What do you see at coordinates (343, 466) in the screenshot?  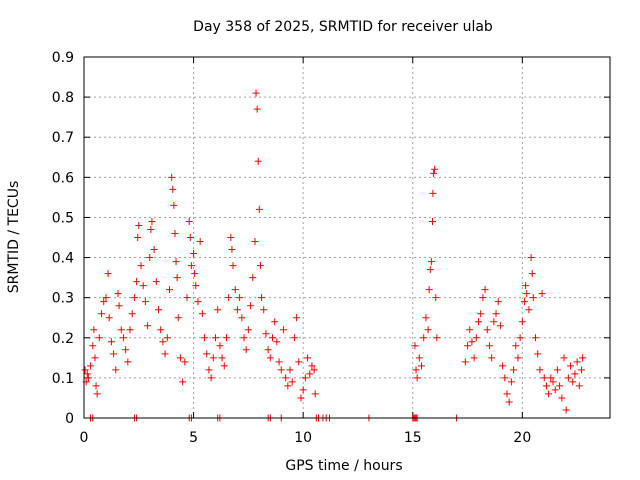 I see `x-axis-label: GPS time / hours` at bounding box center [343, 466].